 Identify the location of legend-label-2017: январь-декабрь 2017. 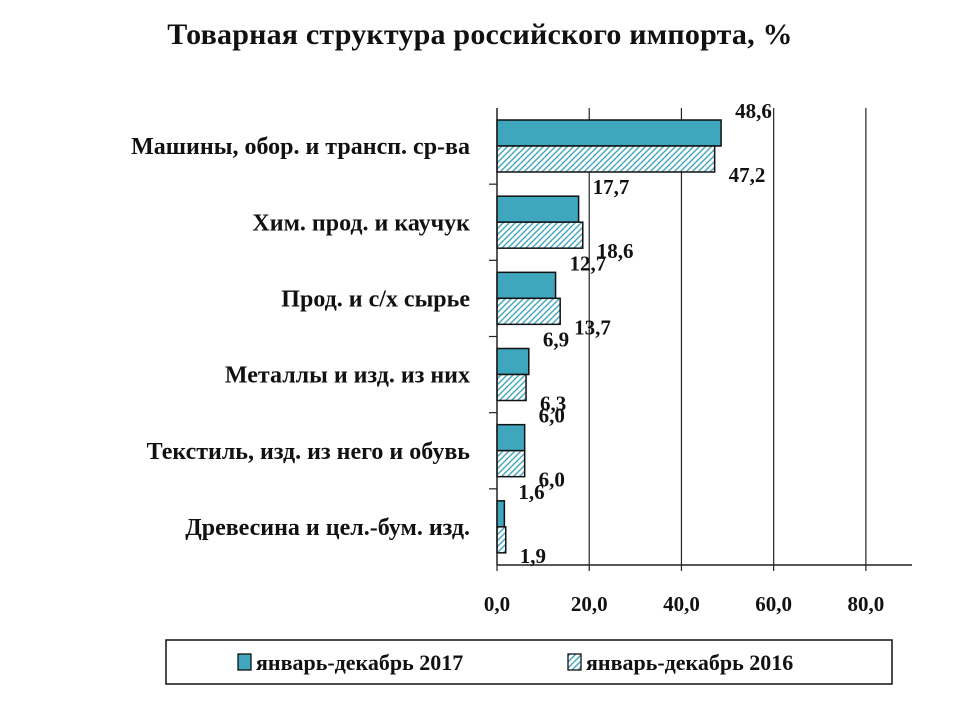
(359, 662).